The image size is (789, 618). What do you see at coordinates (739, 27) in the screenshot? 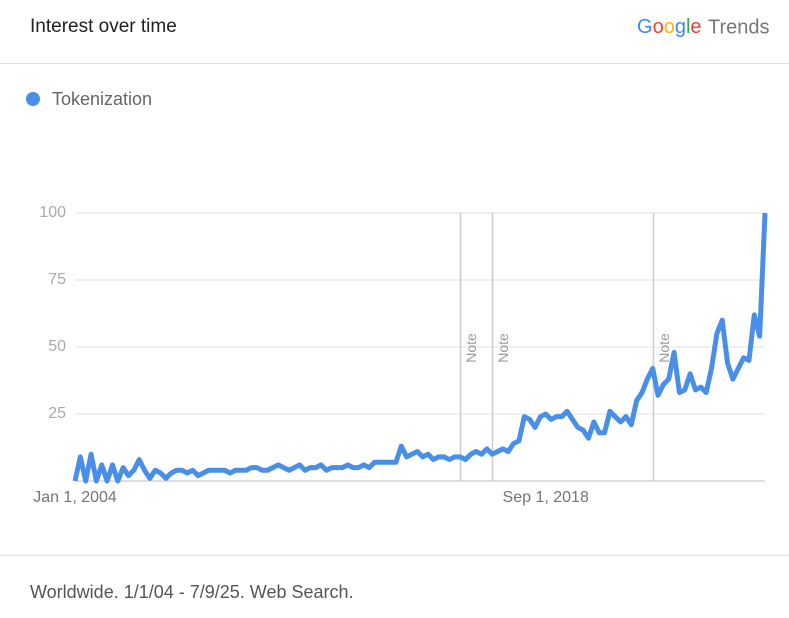
I see `logo-trends: Trends` at bounding box center [739, 27].